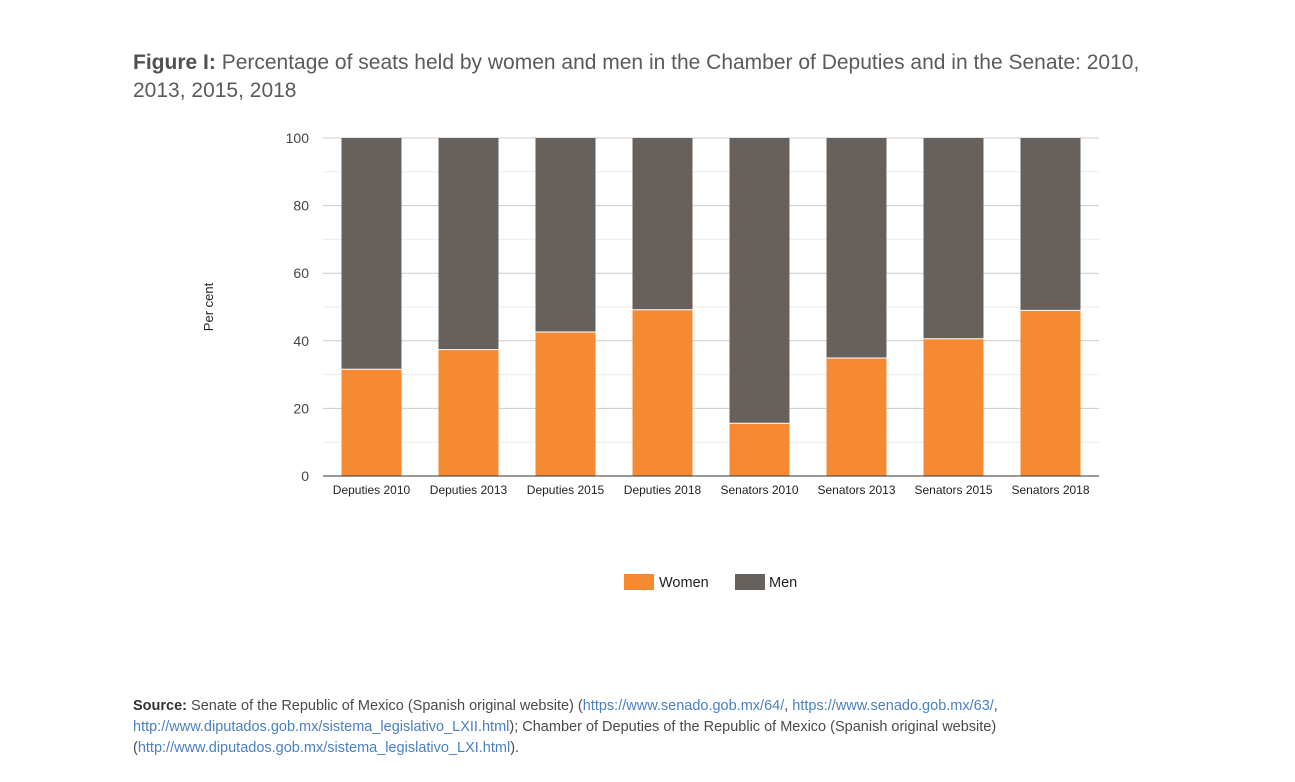 This screenshot has width=1295, height=782. I want to click on bar-women-senators-2015, so click(953, 407).